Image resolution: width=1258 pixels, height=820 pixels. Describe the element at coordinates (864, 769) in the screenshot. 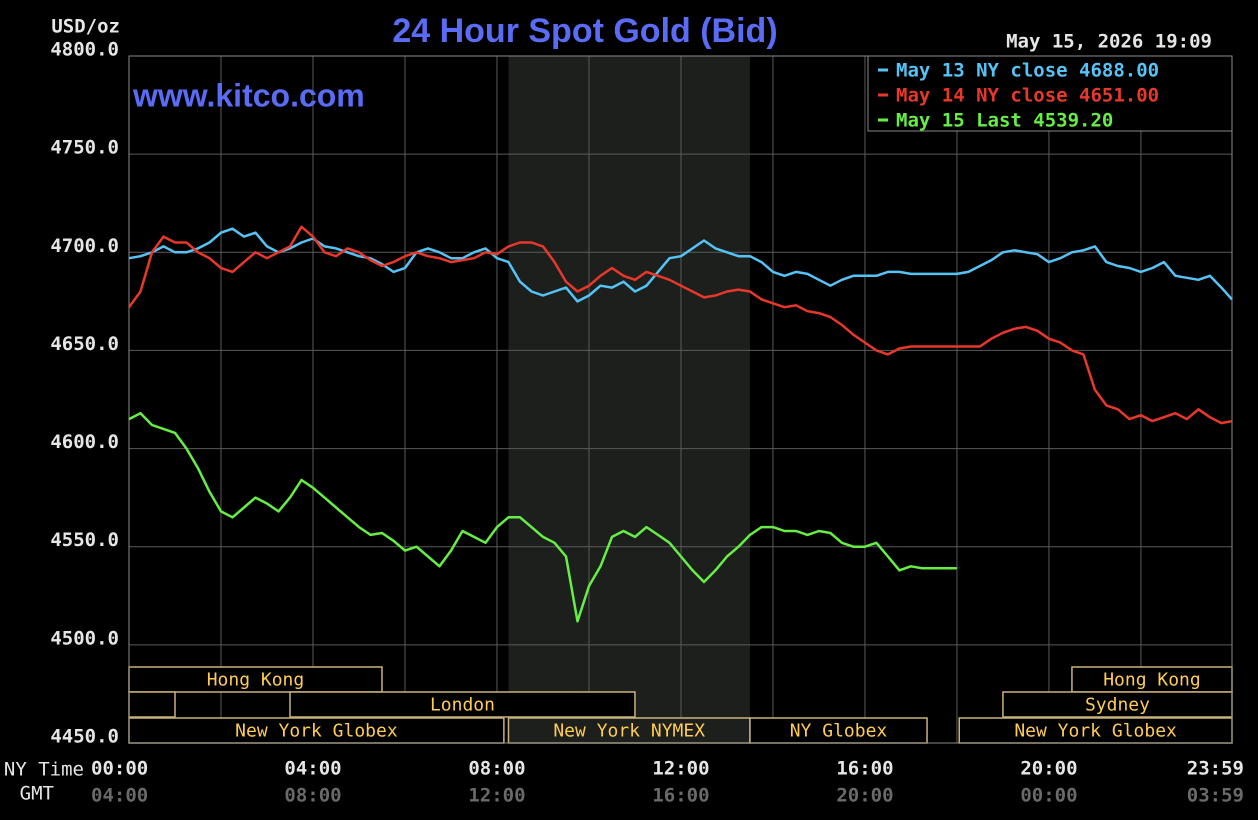

I see `x-tick-label: 16:00` at that location.